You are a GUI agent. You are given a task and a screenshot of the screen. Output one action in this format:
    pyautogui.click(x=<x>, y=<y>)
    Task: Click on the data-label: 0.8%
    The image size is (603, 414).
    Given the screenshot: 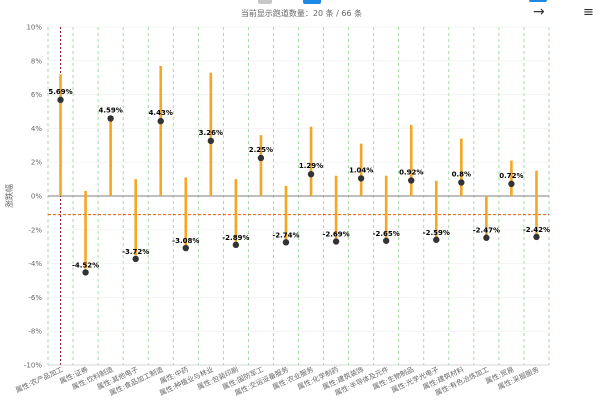 What is the action you would take?
    pyautogui.click(x=461, y=174)
    